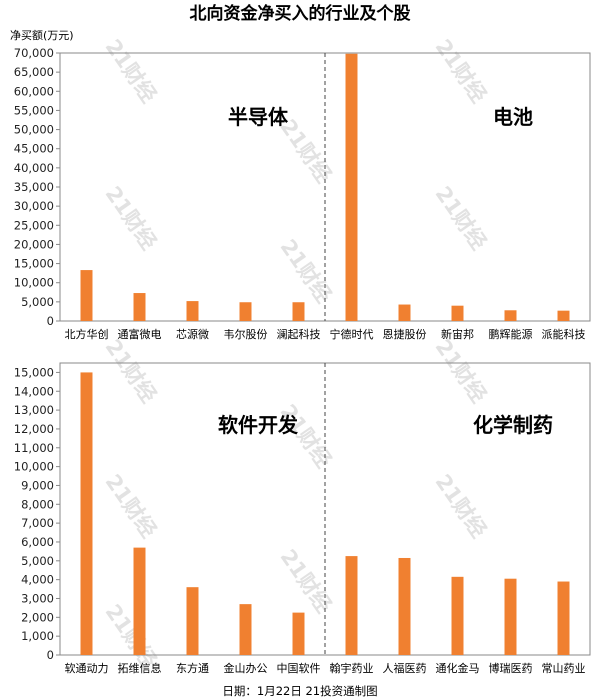  What do you see at coordinates (457, 313) in the screenshot?
I see `bar-新宙邦` at bounding box center [457, 313].